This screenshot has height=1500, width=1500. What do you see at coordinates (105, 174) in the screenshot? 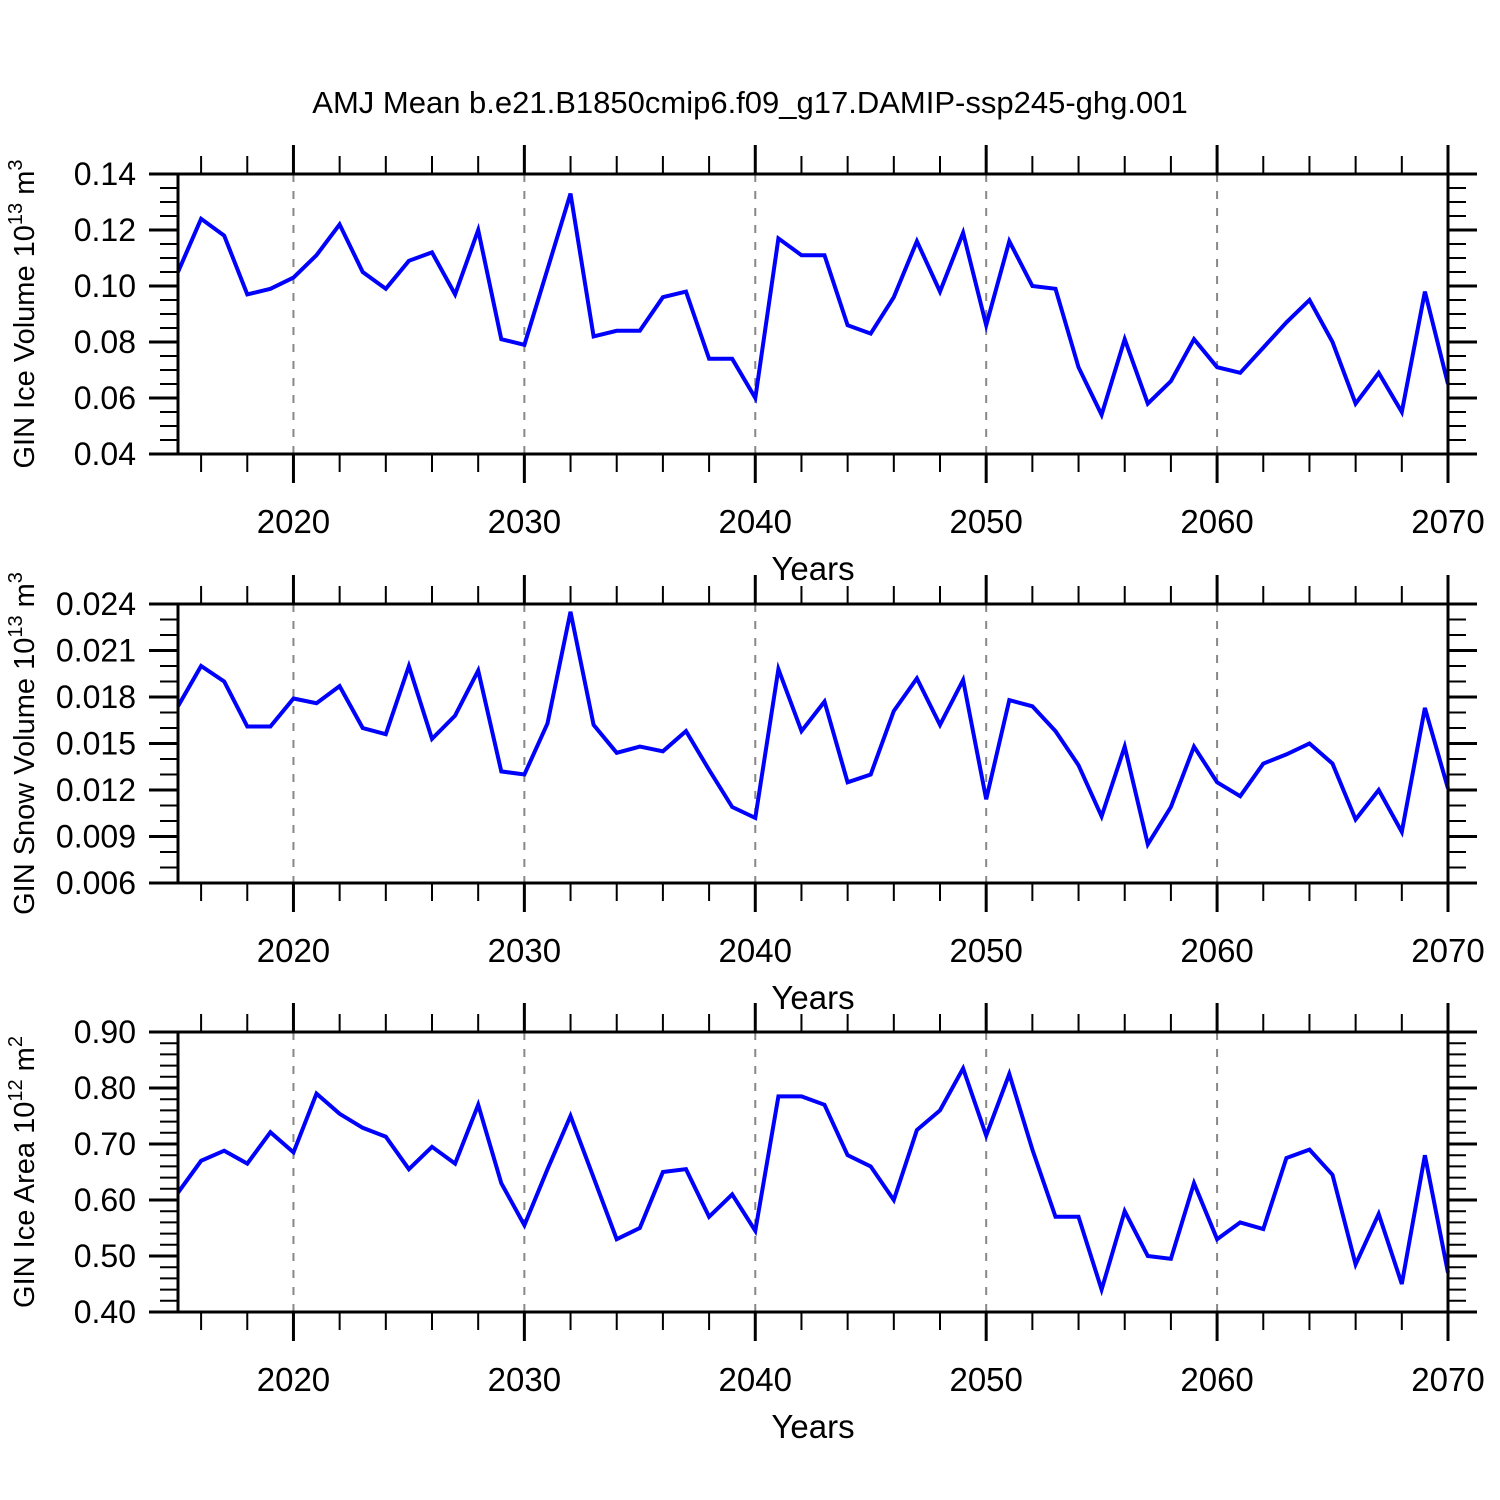
I see `svg-text: 0.14` at bounding box center [105, 174].